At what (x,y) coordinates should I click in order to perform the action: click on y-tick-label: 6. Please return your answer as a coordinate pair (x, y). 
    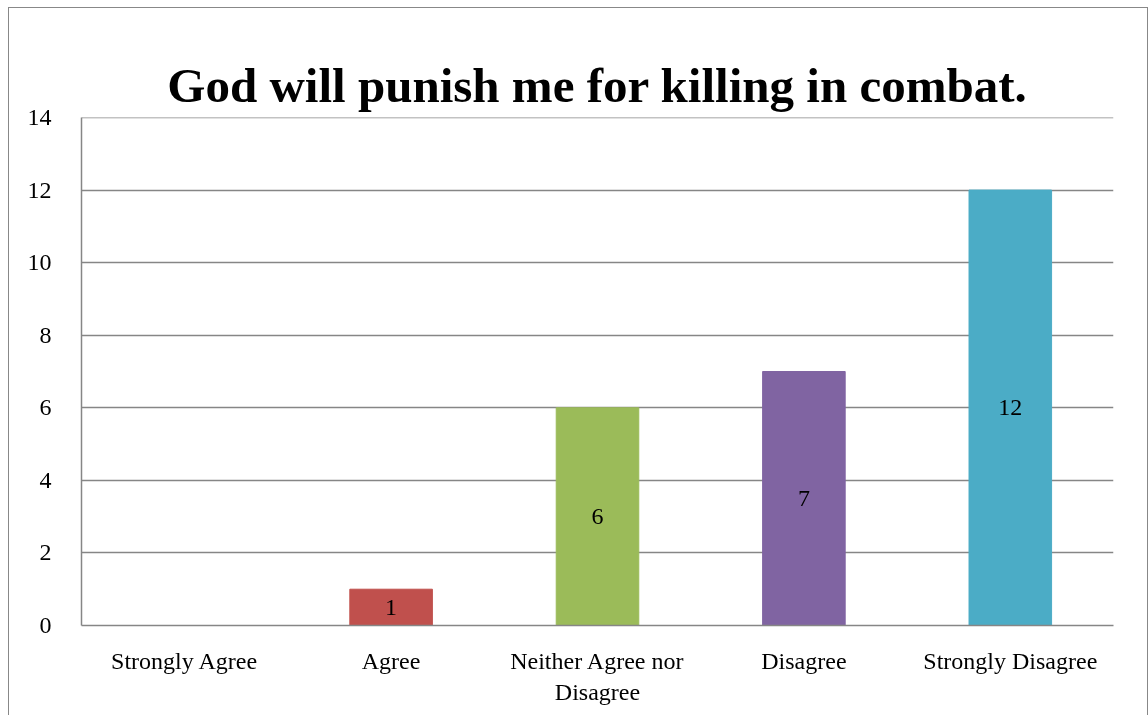
    Looking at the image, I should click on (45, 407).